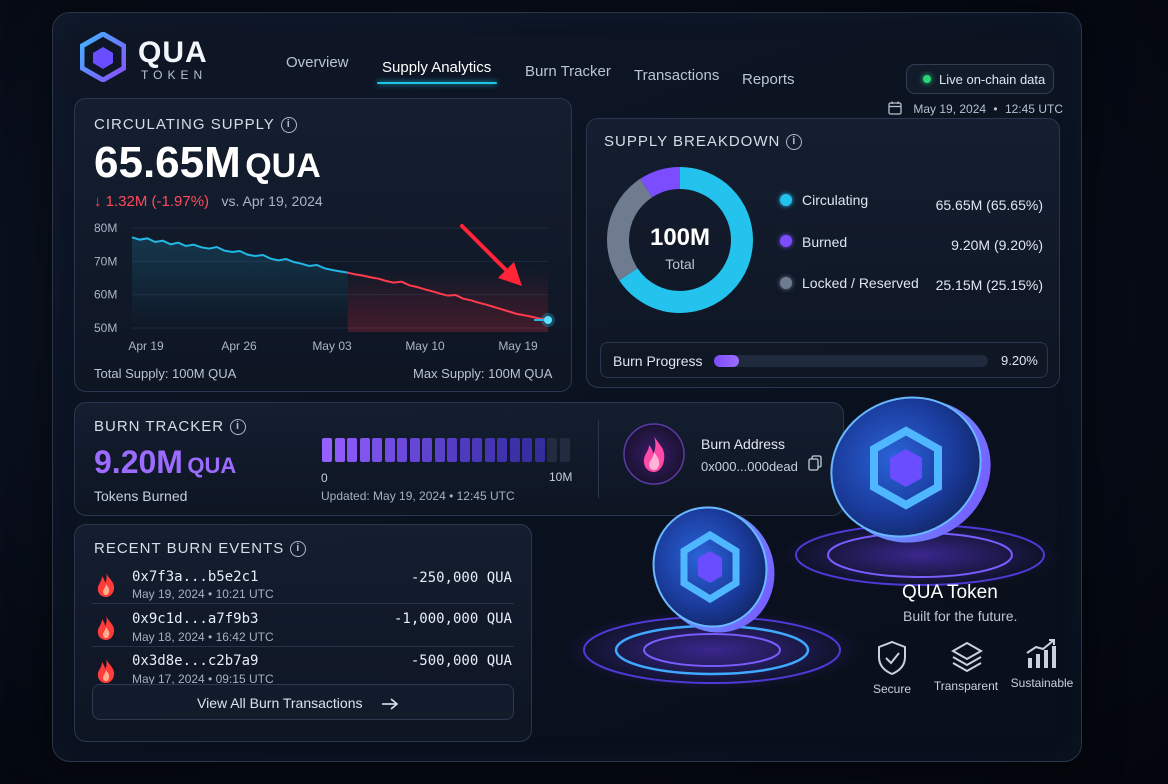  What do you see at coordinates (212, 465) in the screenshot?
I see `burned-unit: QUA` at bounding box center [212, 465].